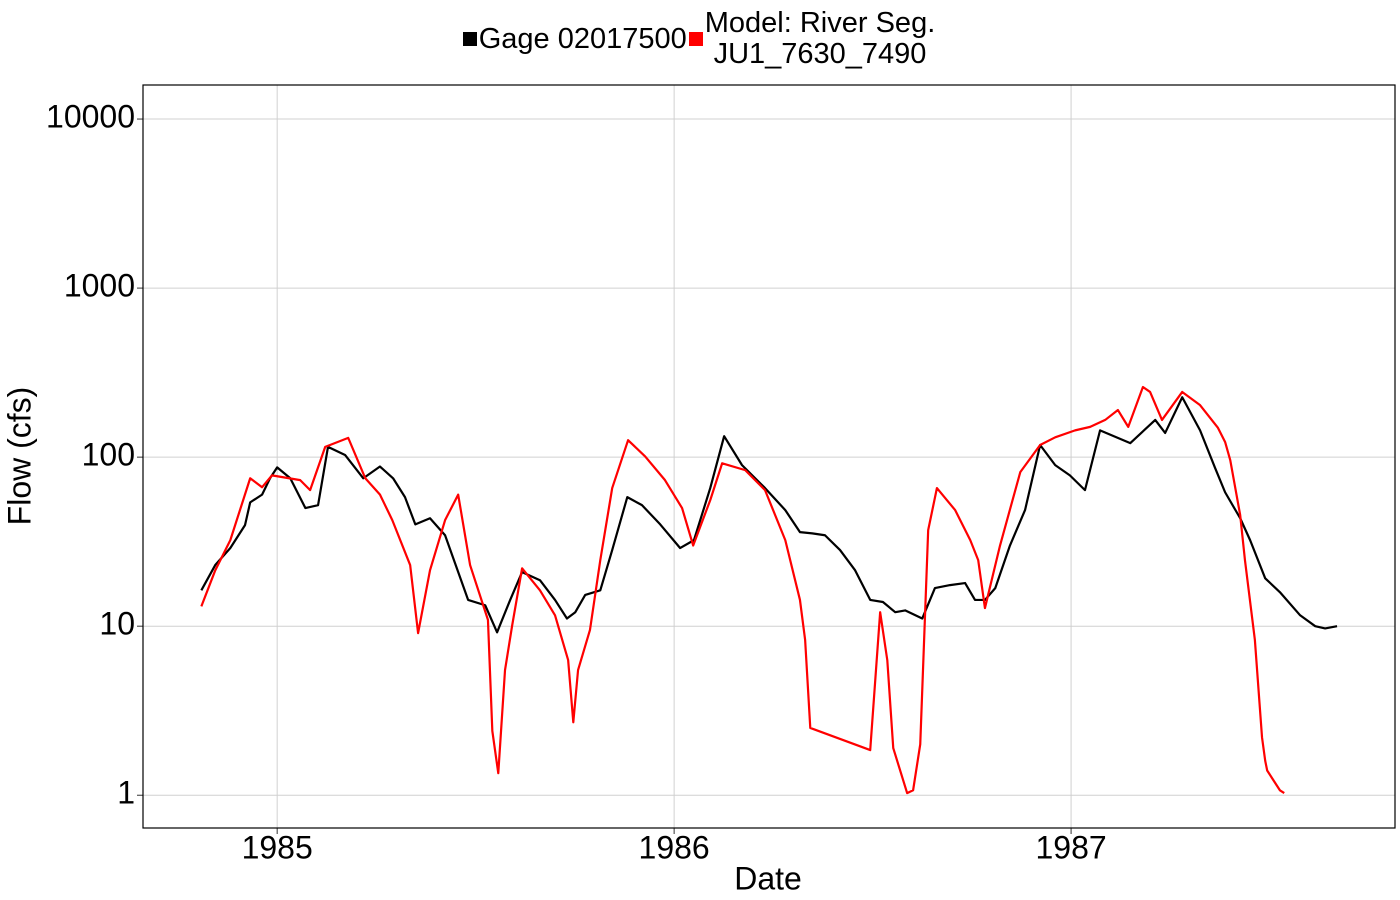  I want to click on legend-item: Gage 02017500, so click(575, 38).